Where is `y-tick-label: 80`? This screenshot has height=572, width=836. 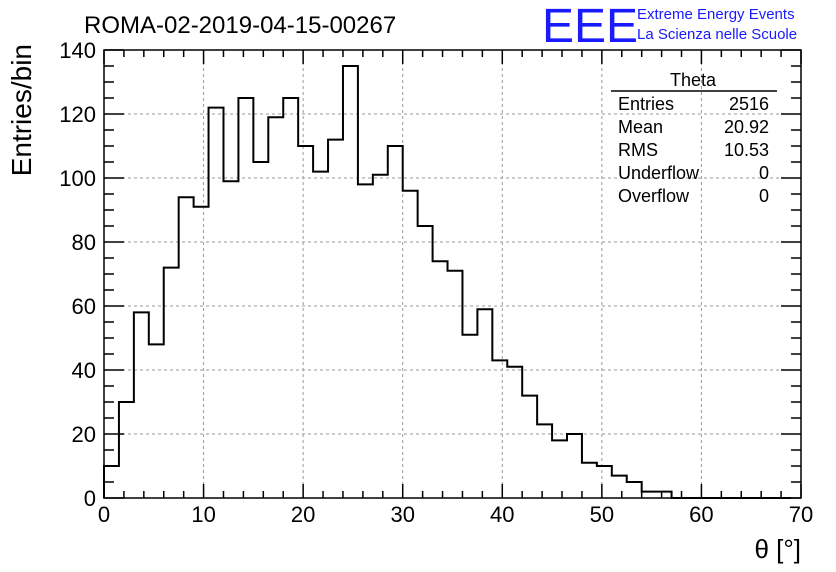 y-tick-label: 80 is located at coordinates (84, 242).